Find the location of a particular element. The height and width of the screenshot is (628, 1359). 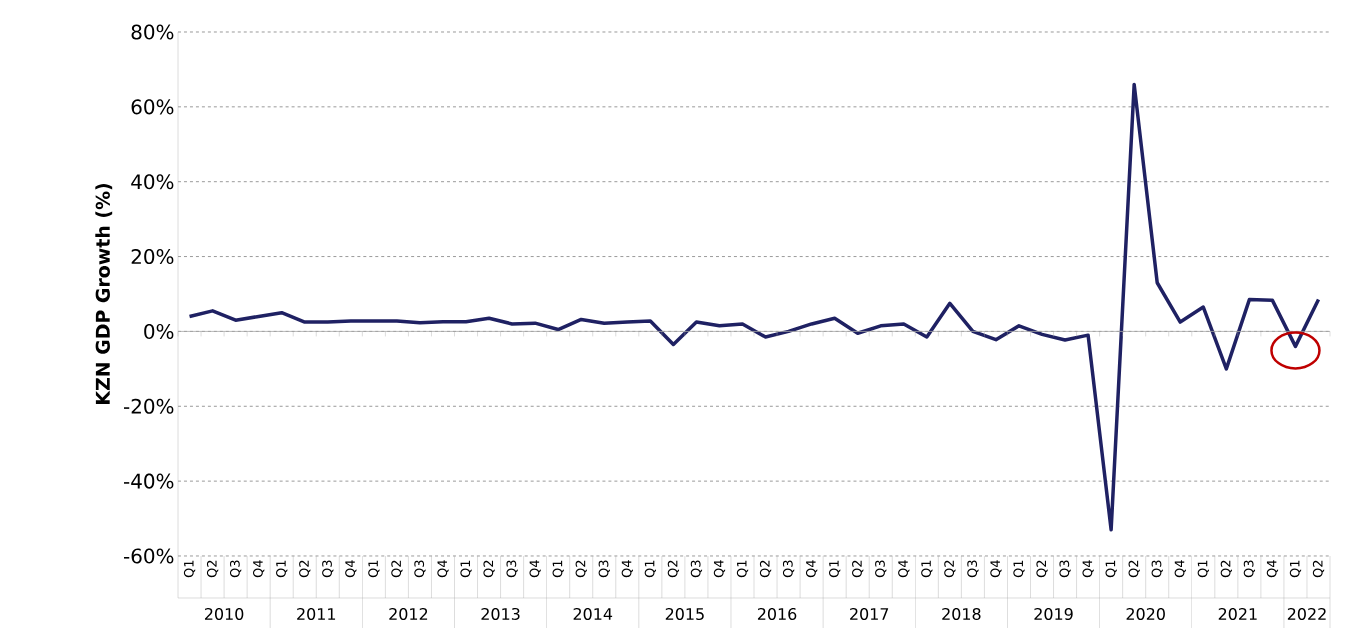

text: 2010 is located at coordinates (224, 614).